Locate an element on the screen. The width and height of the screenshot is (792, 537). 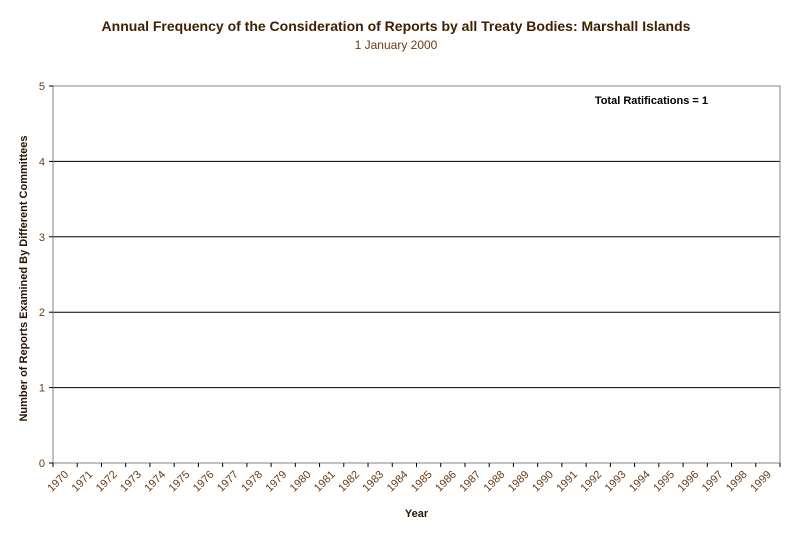
x-tick-label: 1998 is located at coordinates (737, 482).